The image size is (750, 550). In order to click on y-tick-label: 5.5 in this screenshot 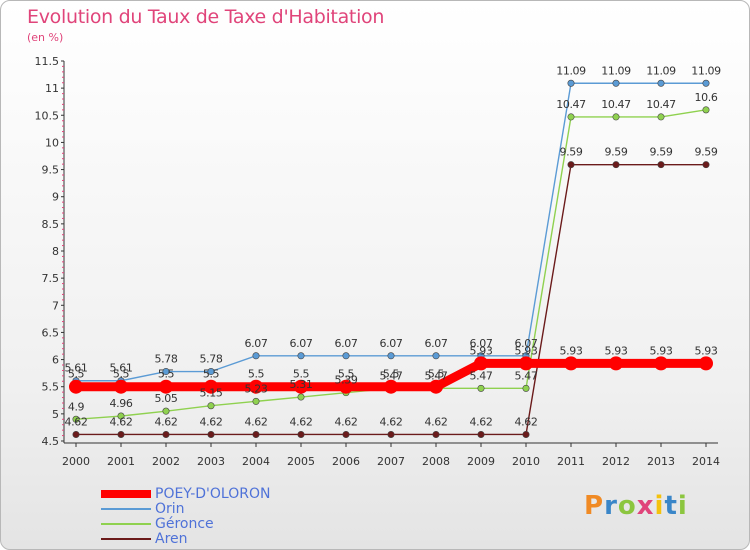, I will do `click(51, 387)`.